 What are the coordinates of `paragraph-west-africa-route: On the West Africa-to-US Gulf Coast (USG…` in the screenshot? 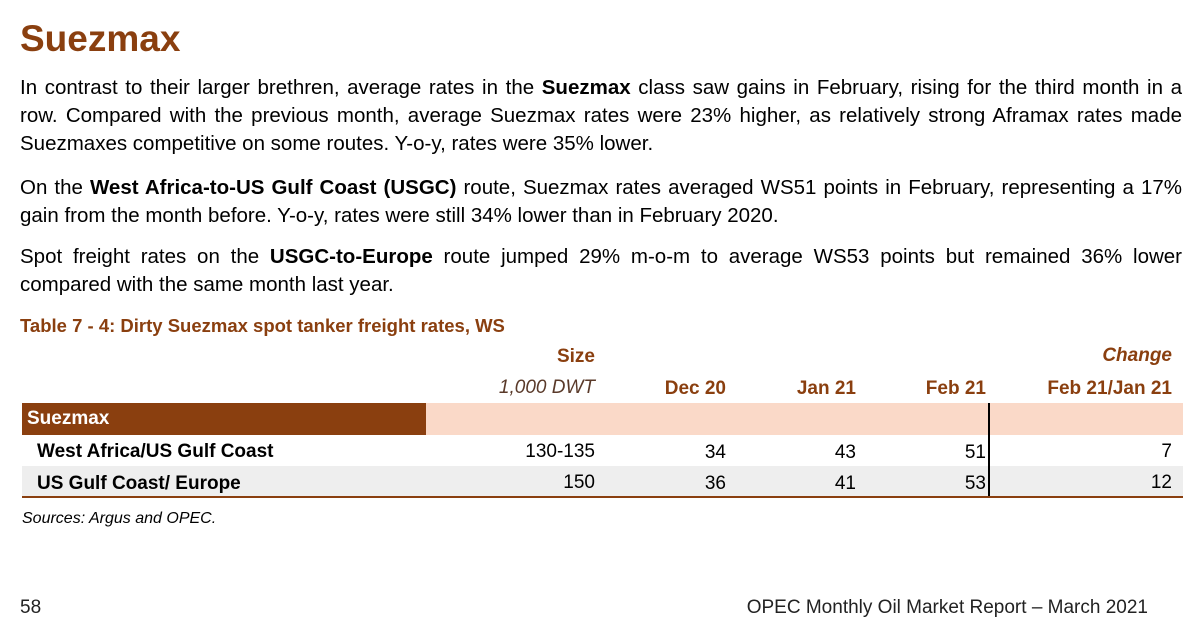 It's located at (601, 201).